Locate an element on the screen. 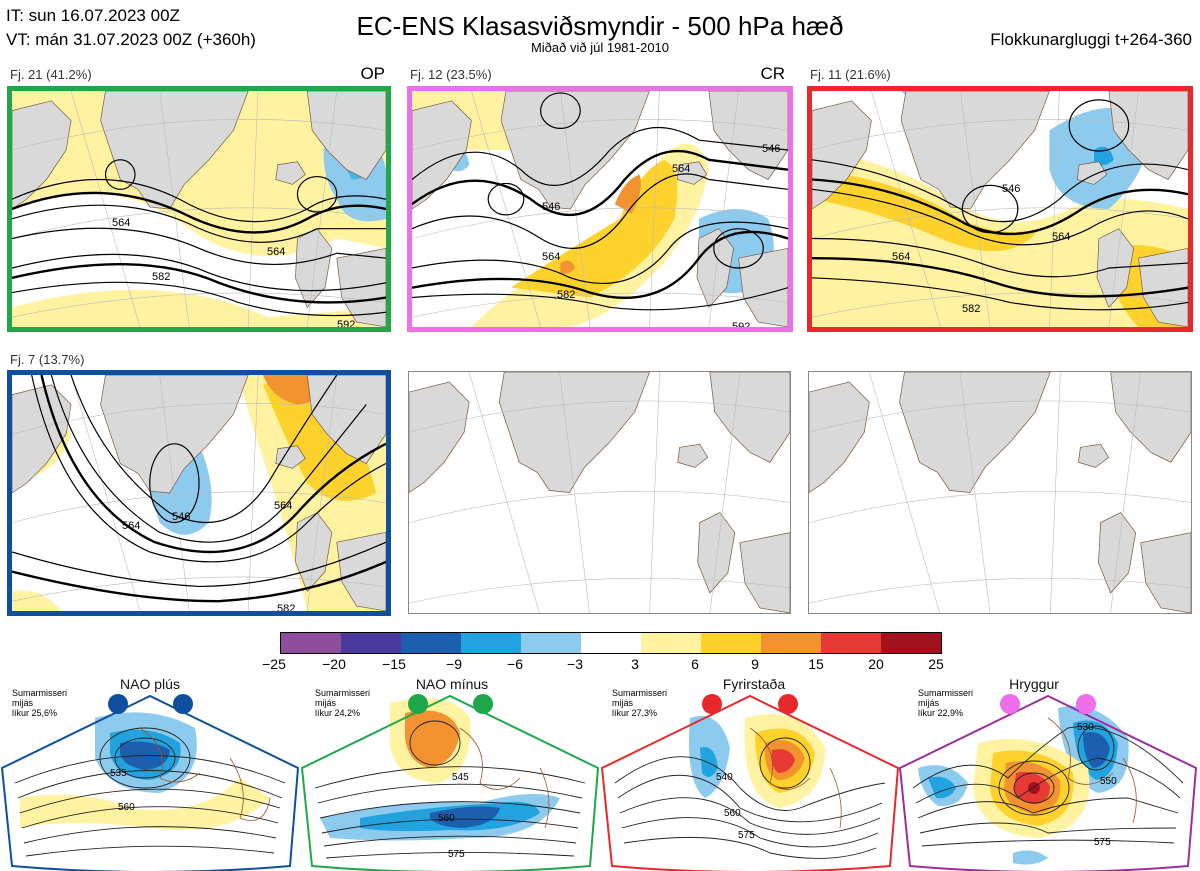 The width and height of the screenshot is (1200, 871). regime-contour: 540 is located at coordinates (724, 777).